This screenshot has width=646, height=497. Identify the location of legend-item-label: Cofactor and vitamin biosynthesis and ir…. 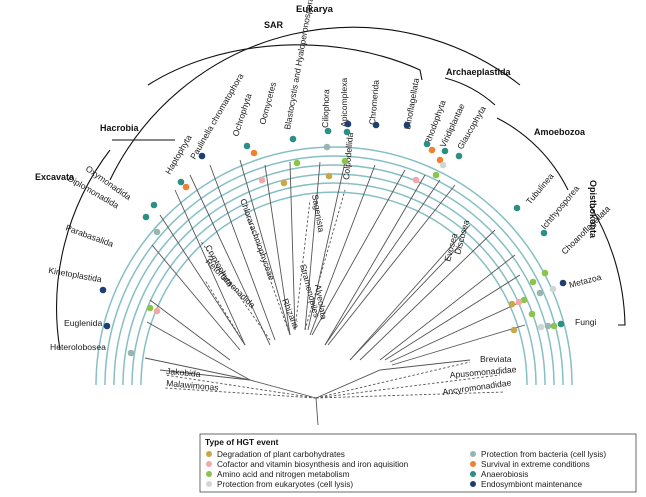
(313, 464).